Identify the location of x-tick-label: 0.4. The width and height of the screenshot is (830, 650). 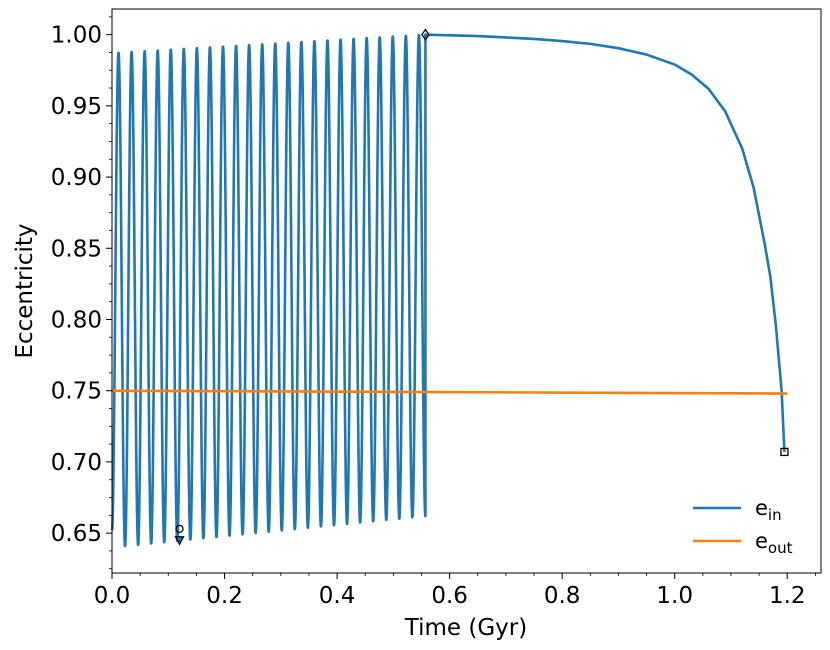
(337, 596).